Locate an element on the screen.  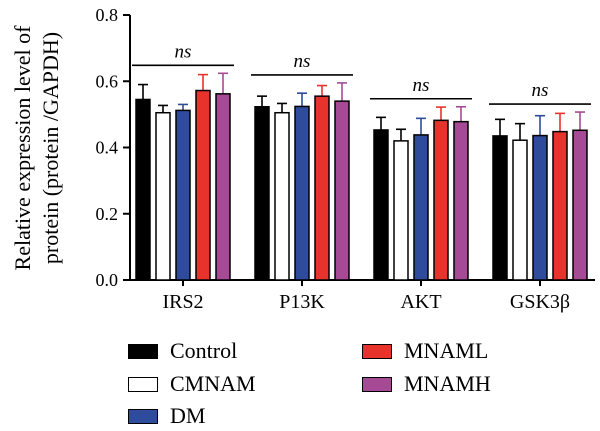
legend-swatch-mnamh is located at coordinates (377, 384).